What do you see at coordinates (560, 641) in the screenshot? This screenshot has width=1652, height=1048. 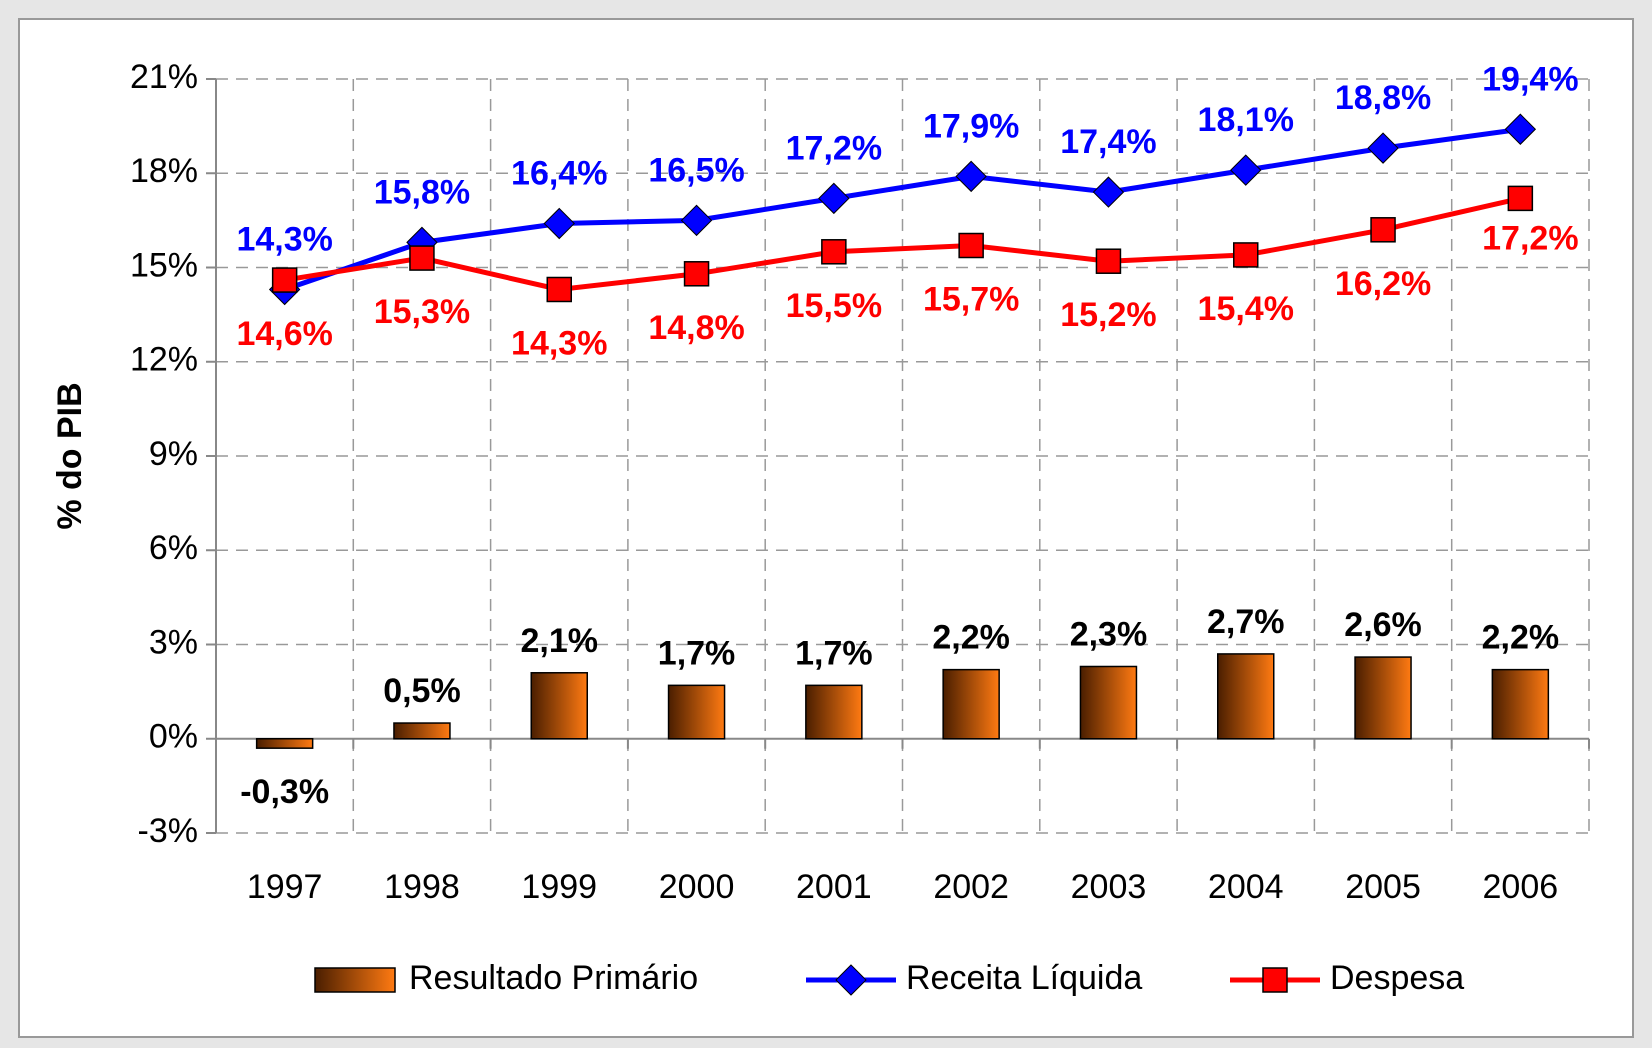 I see `data-label: 2,1%` at bounding box center [560, 641].